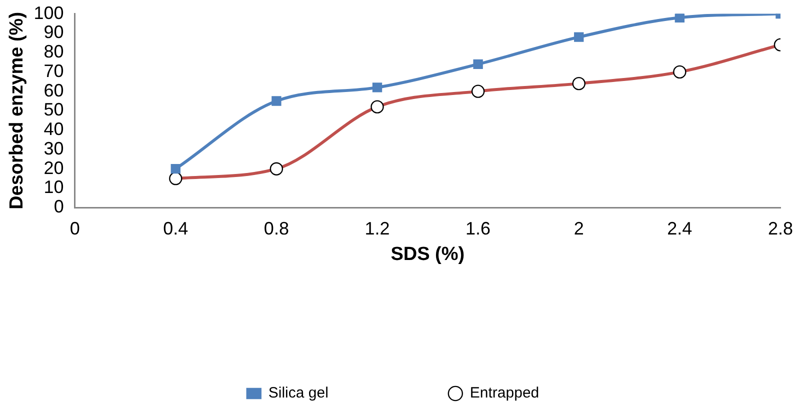 Image resolution: width=796 pixels, height=411 pixels. I want to click on x-tick-label: 0.8, so click(276, 228).